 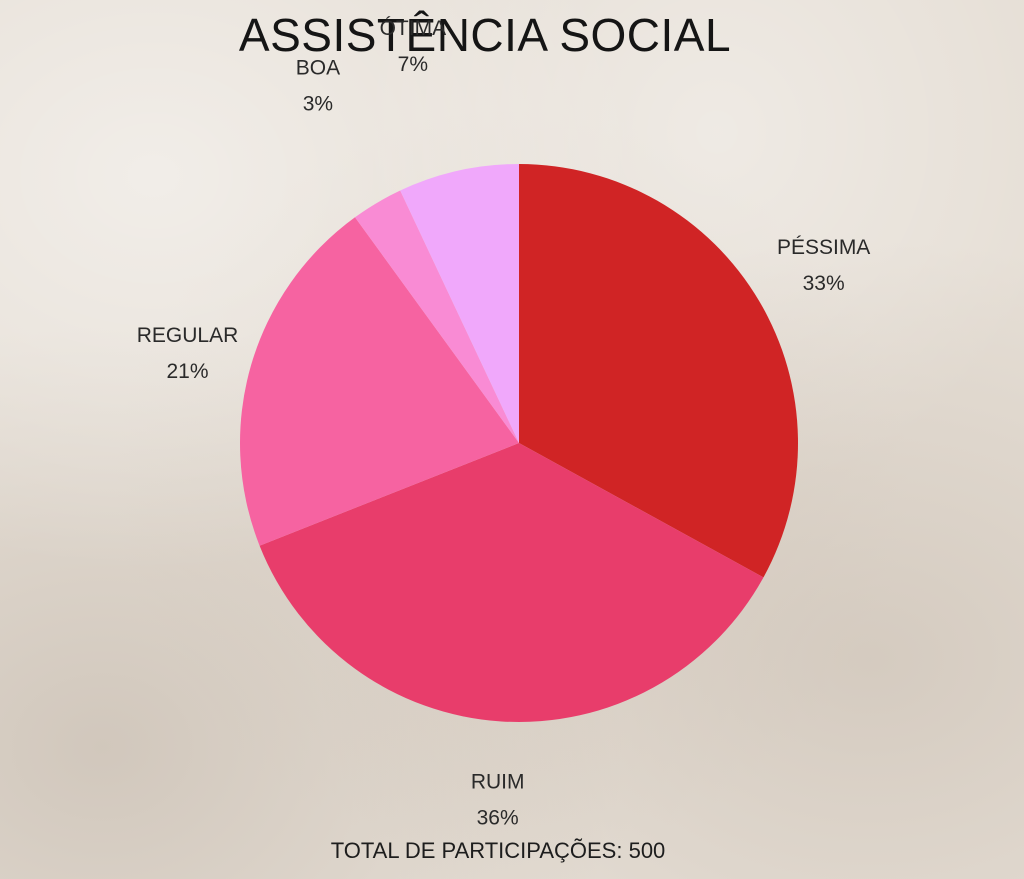 What do you see at coordinates (659, 371) in the screenshot?
I see `pie-slice-pessima` at bounding box center [659, 371].